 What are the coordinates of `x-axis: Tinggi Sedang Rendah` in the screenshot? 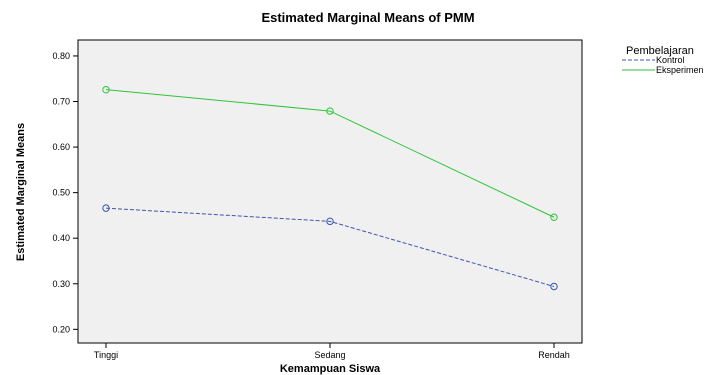 It's located at (332, 351).